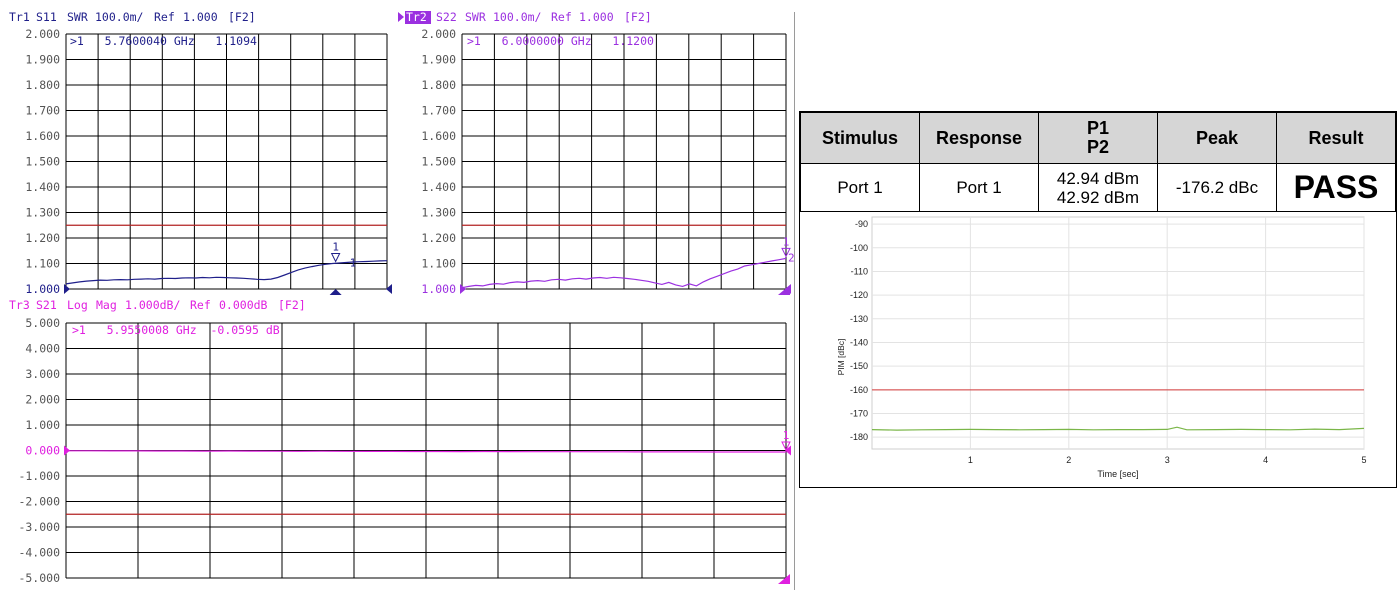  I want to click on tr1-y-tick-label: 1.900, so click(42, 60).